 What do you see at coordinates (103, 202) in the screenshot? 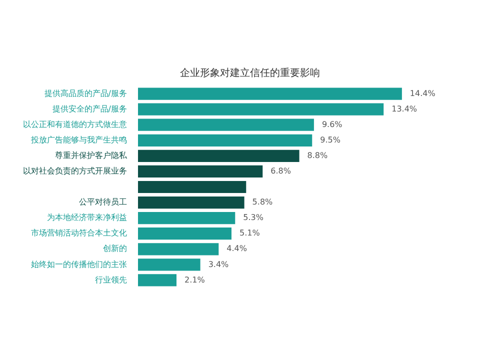
I see `y-tick-label: 公平对待员工` at bounding box center [103, 202].